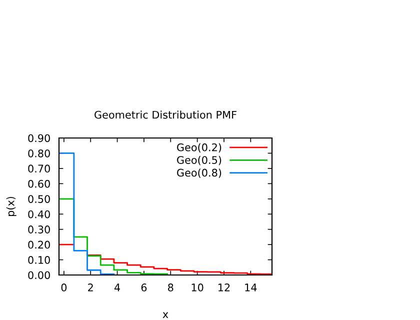  I want to click on legend-label: Geo(0.2), so click(199, 147).